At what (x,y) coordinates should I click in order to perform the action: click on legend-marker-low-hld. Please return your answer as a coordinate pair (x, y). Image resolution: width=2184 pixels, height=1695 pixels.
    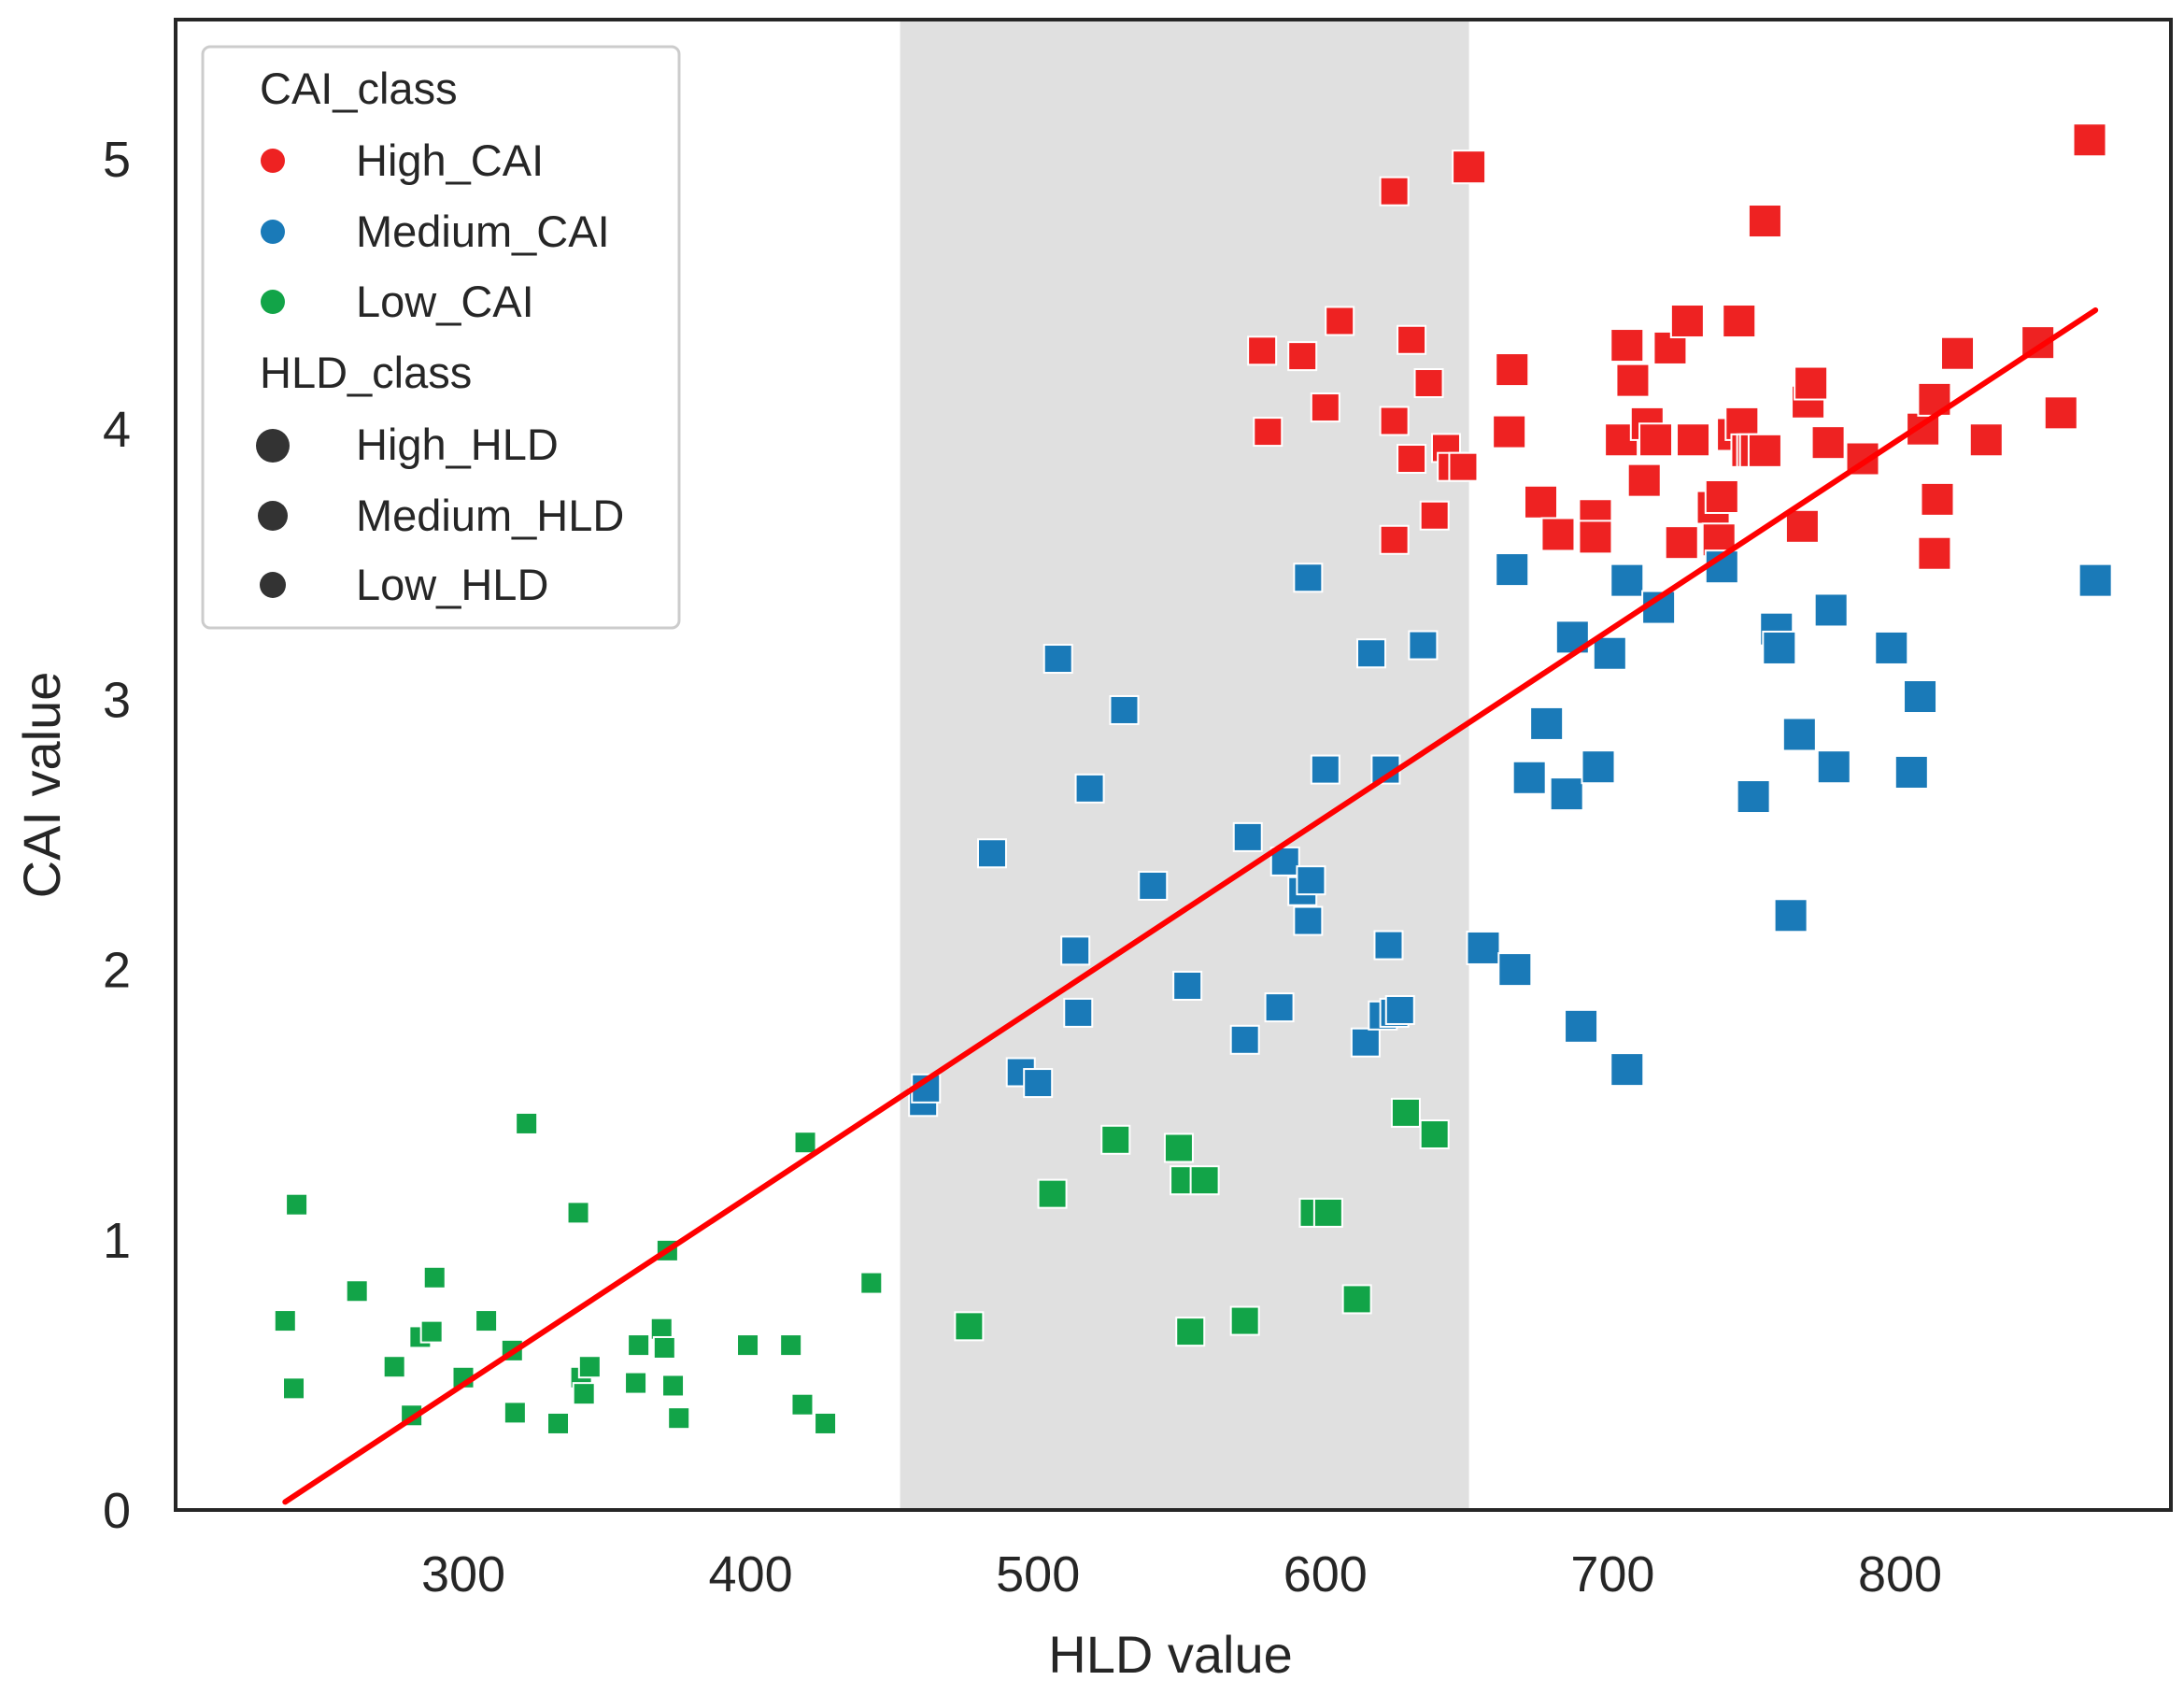
    Looking at the image, I should click on (273, 585).